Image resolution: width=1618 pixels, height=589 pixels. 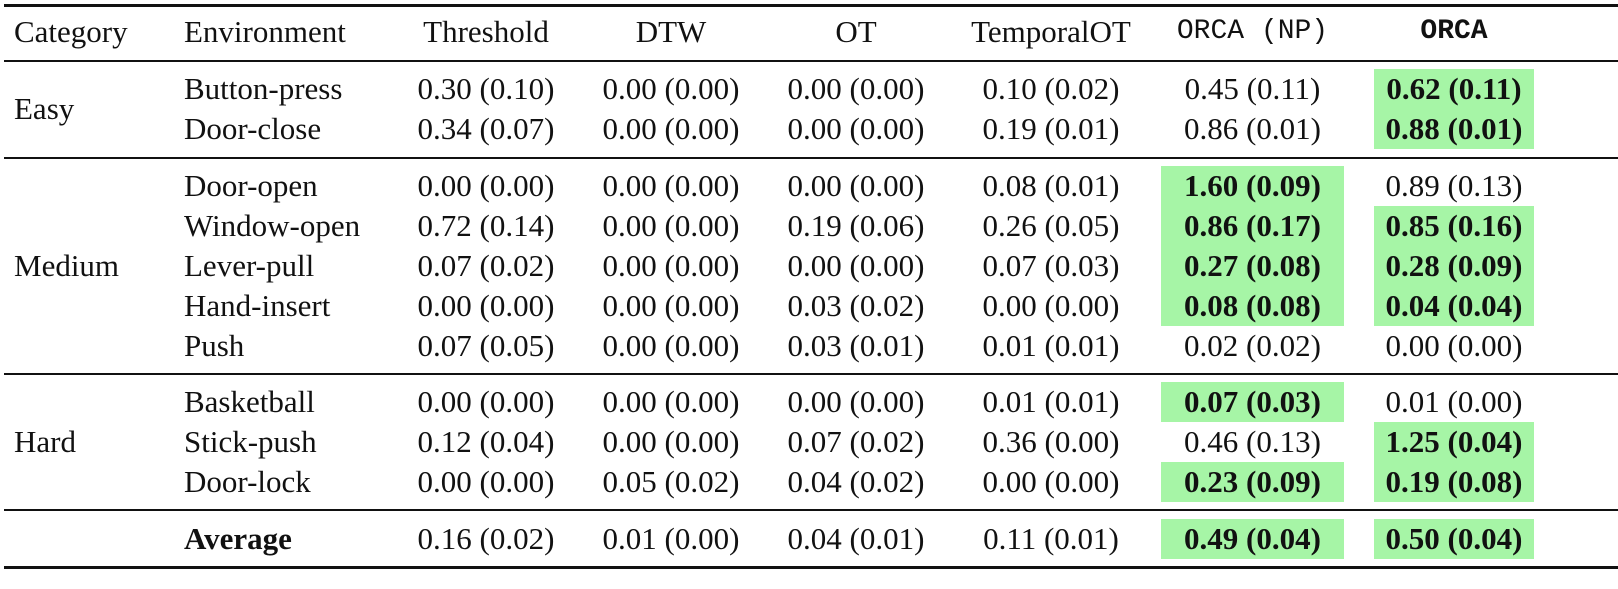 What do you see at coordinates (1454, 89) in the screenshot?
I see `best-value-cell: 0.62 (0.11)` at bounding box center [1454, 89].